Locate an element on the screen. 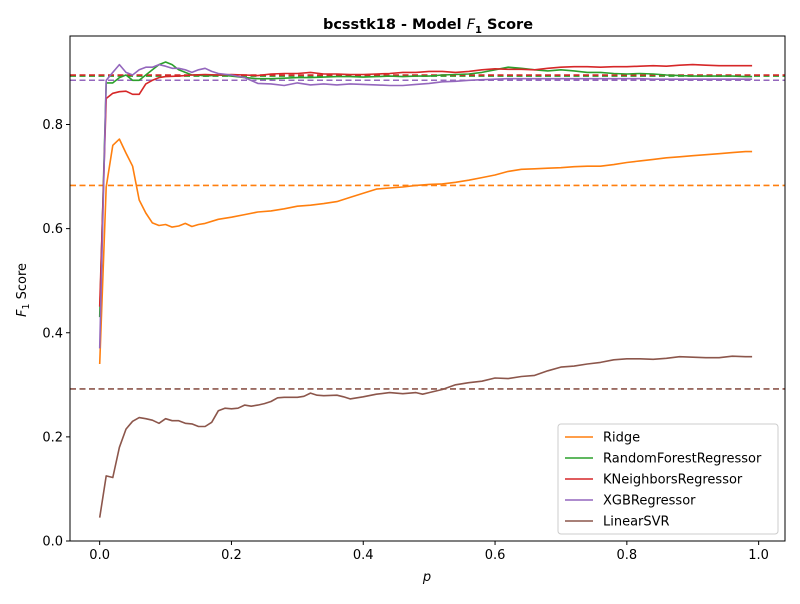 This screenshot has width=800, height=604. y-axis-label: F1 Score is located at coordinates (23, 290).